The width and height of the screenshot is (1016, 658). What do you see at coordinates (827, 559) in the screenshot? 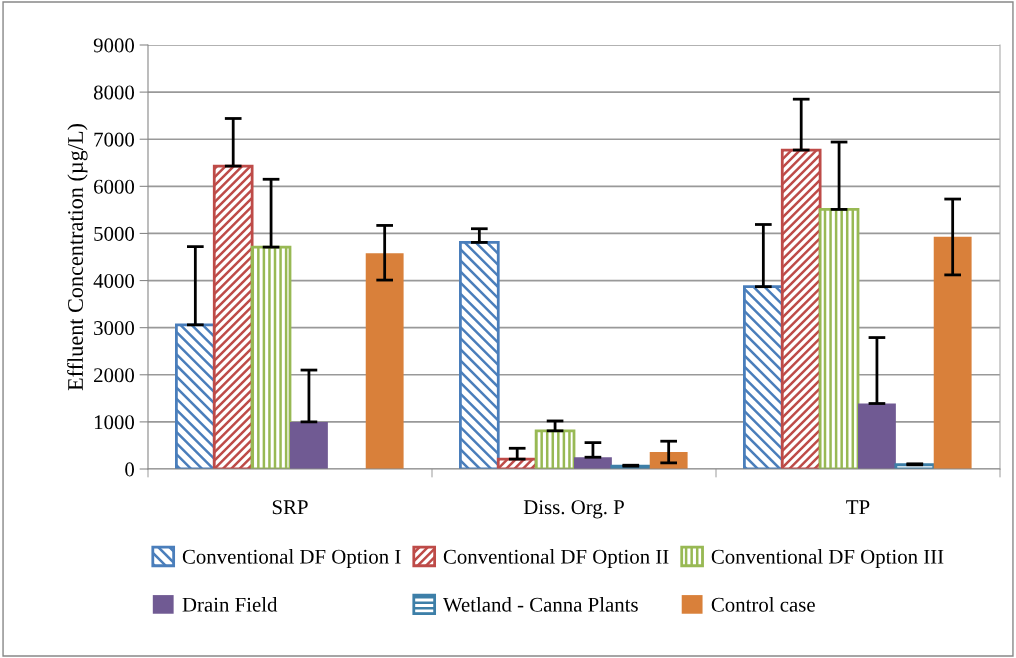
I see `legend-label: Conventional DF Option III` at bounding box center [827, 559].